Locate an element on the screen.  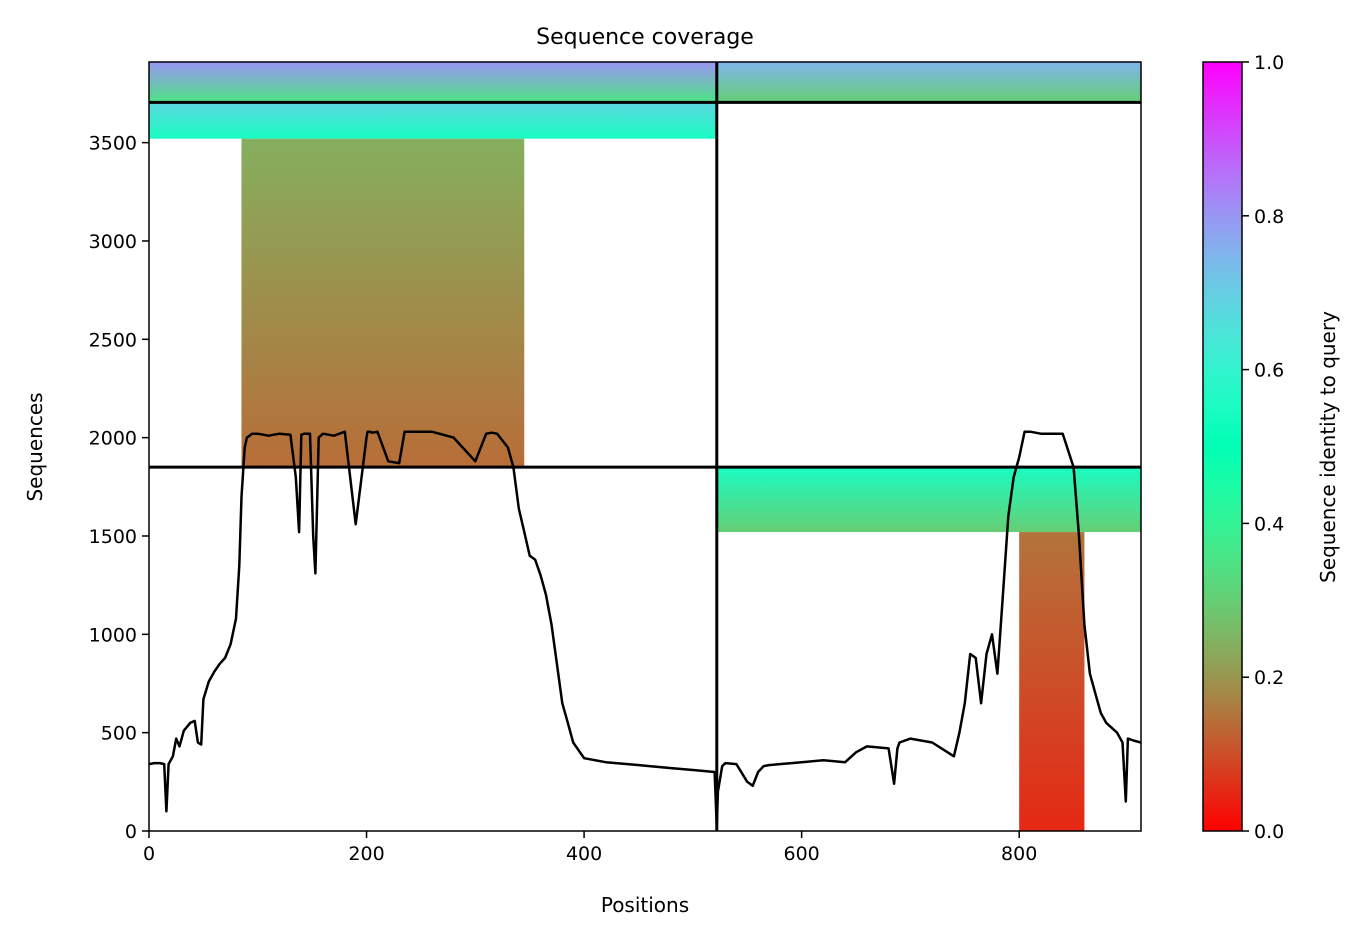
y-tick-label: 500 is located at coordinates (119, 734).